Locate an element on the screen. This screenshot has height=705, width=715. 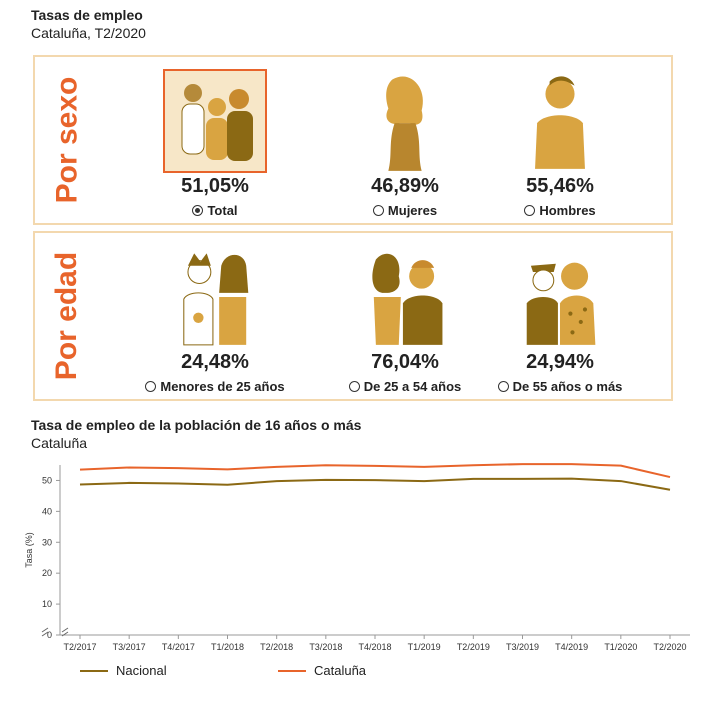
panel-label-edad: Por edad is located at coordinates (66, 316).